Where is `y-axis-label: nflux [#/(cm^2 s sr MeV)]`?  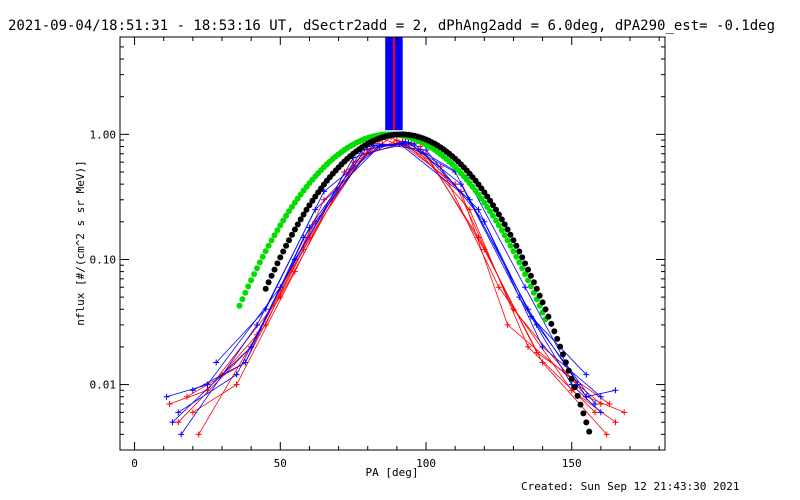 y-axis-label: nflux [#/(cm^2 s sr MeV)] is located at coordinates (80, 243).